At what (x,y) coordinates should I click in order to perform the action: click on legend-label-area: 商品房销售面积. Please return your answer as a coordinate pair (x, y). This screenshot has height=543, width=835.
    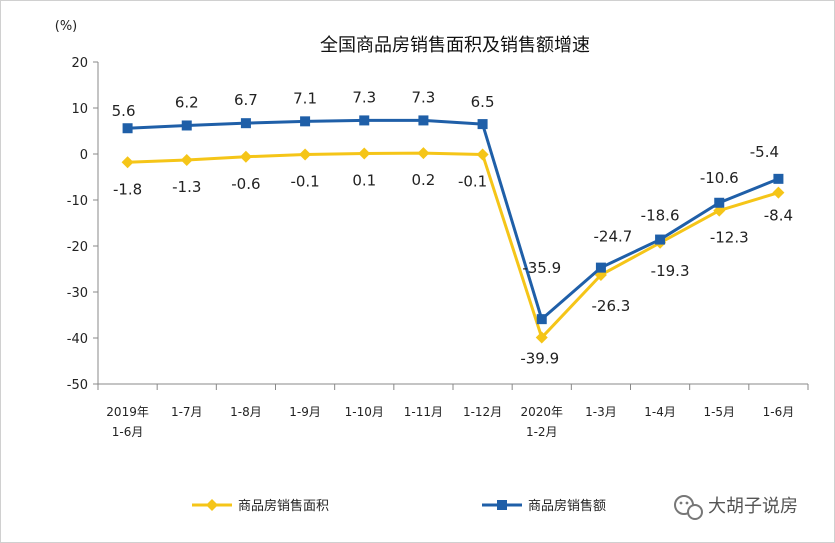
    Looking at the image, I should click on (283, 506).